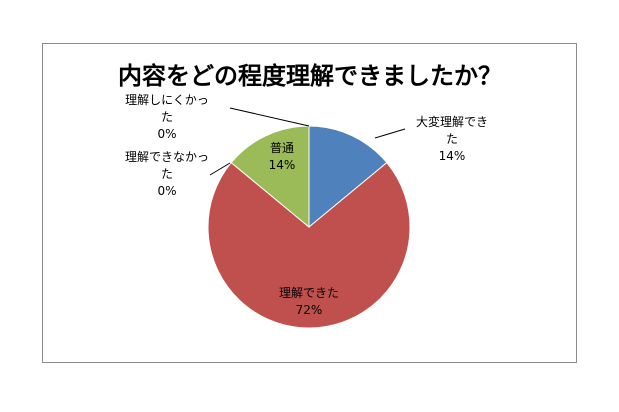 This screenshot has width=619, height=412. Describe the element at coordinates (452, 121) in the screenshot. I see `slice-label-line-0-0: 大変理解でき` at that location.